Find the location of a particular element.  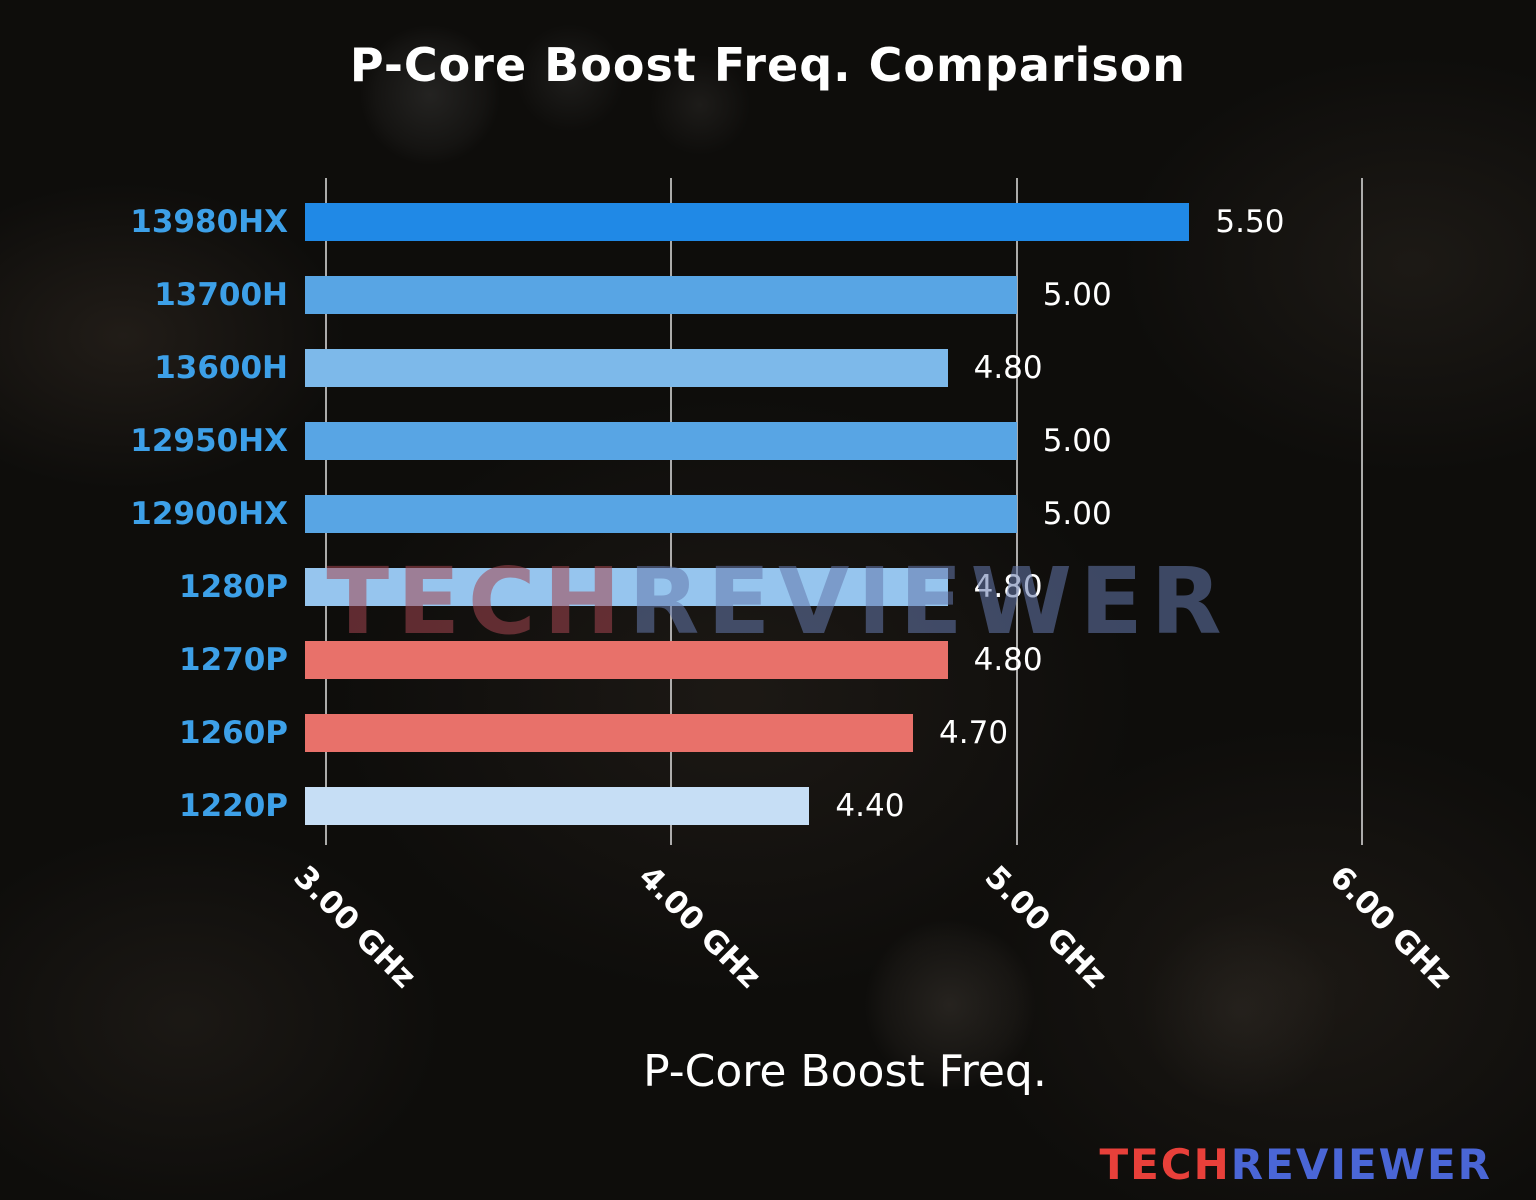

category-label-13700h: 13700H is located at coordinates (221, 294).